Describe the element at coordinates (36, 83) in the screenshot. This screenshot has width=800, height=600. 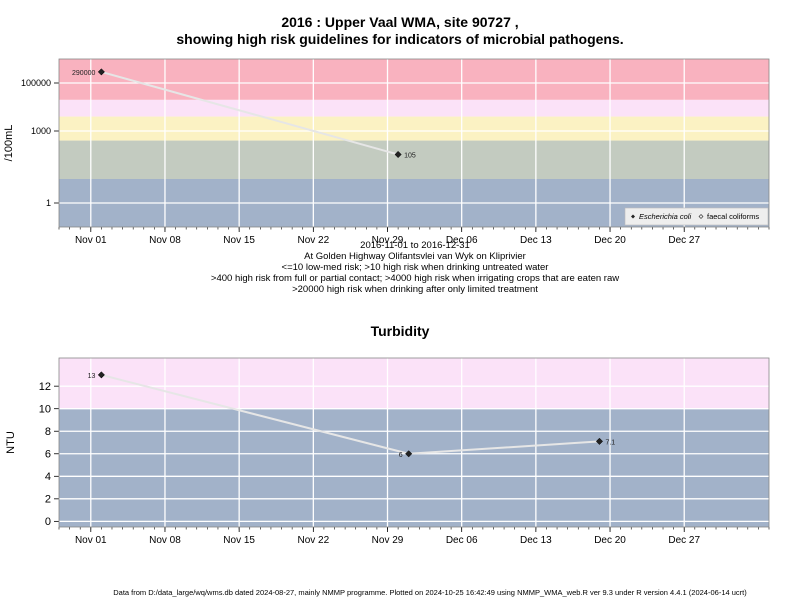
I see `y-tick-label: 100000` at that location.